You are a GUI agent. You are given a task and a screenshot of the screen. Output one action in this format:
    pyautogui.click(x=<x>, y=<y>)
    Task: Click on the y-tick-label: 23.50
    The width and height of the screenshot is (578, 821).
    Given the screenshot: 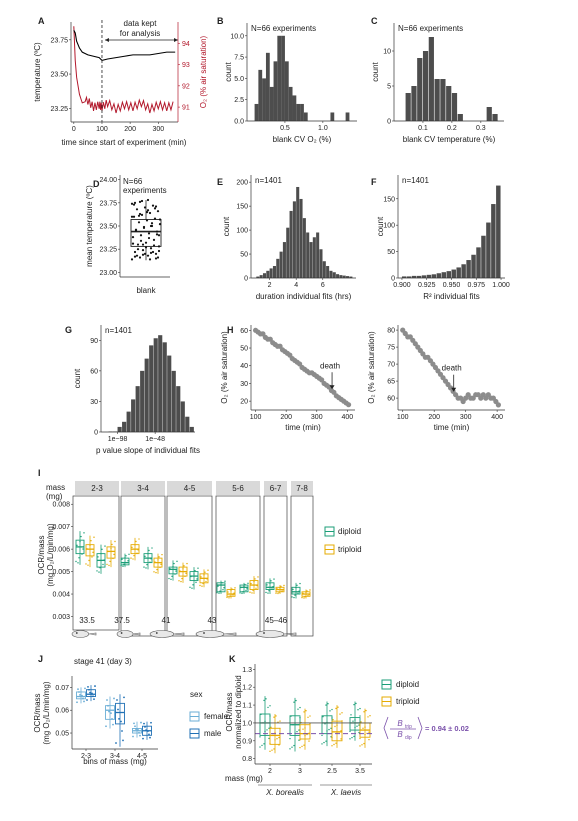 What is the action you would take?
    pyautogui.click(x=59, y=75)
    